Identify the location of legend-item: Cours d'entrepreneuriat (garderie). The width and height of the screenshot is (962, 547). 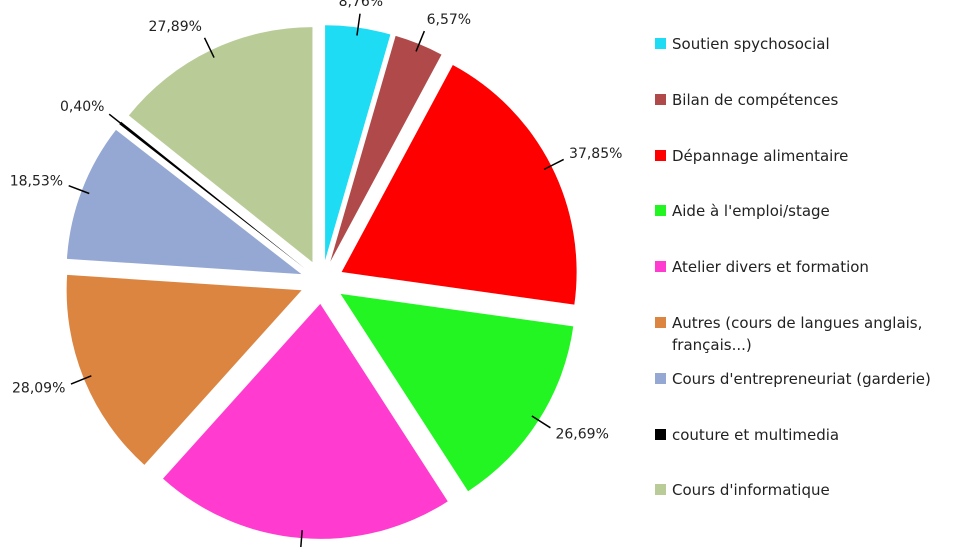
(806, 379).